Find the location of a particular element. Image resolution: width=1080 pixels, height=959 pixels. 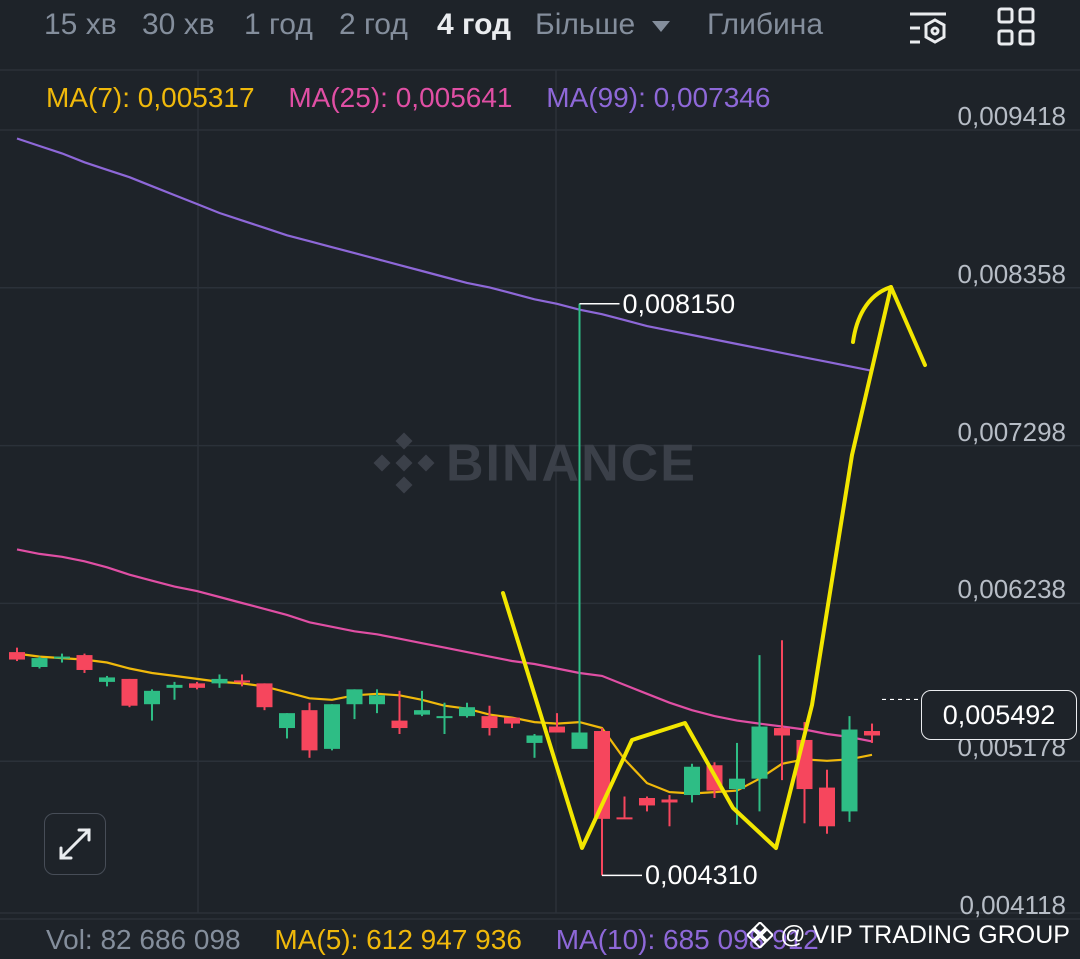

caret-down-icon is located at coordinates (660, 27).